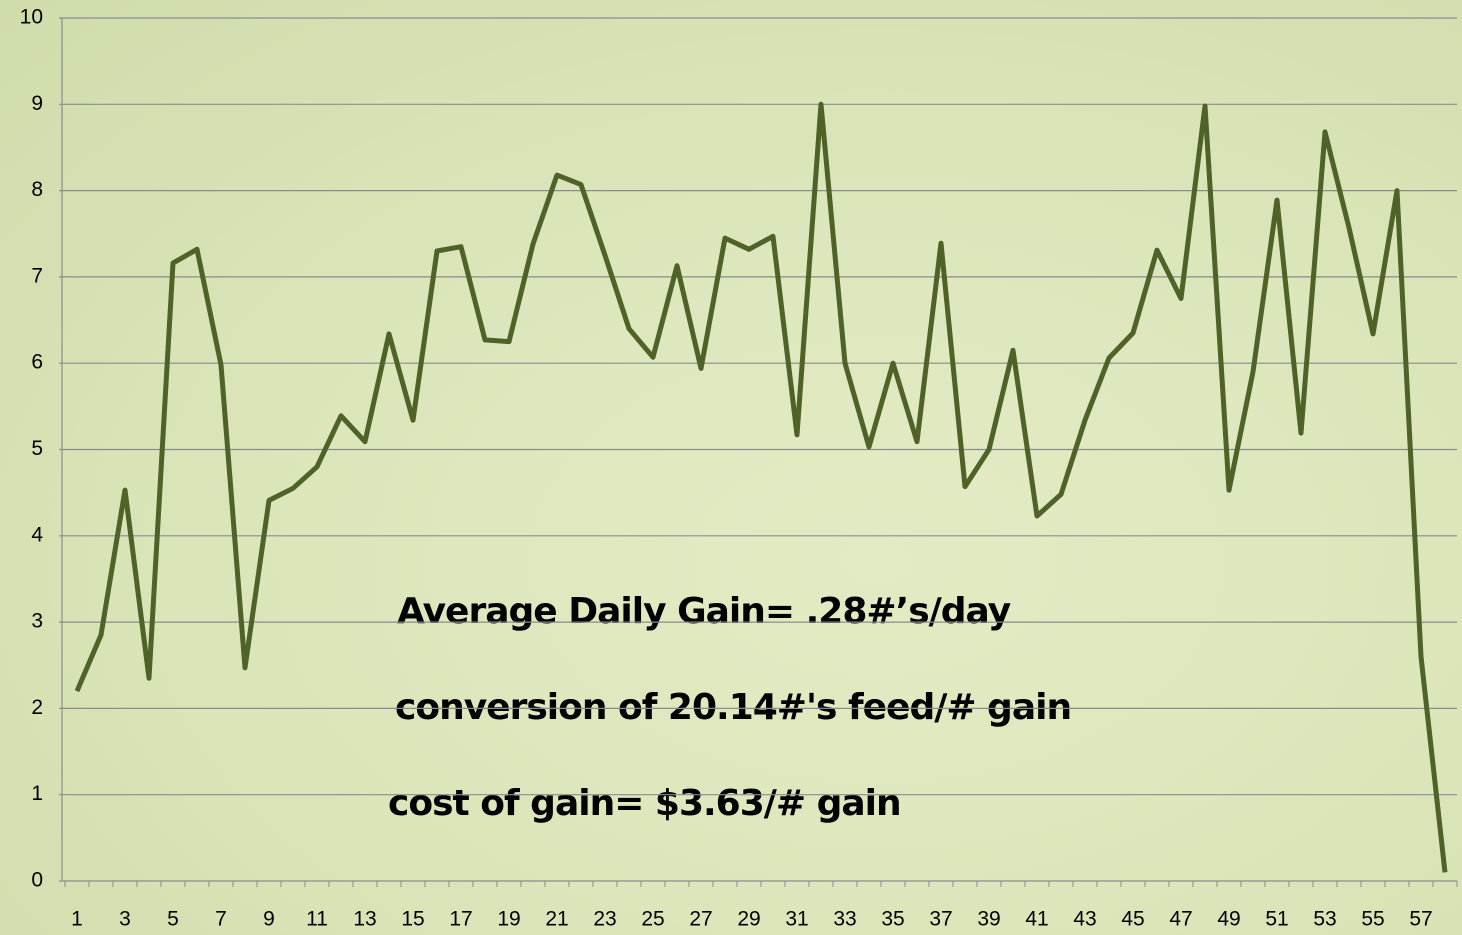 Image resolution: width=1462 pixels, height=935 pixels. Describe the element at coordinates (173, 919) in the screenshot. I see `x-tick-label: 5` at that location.